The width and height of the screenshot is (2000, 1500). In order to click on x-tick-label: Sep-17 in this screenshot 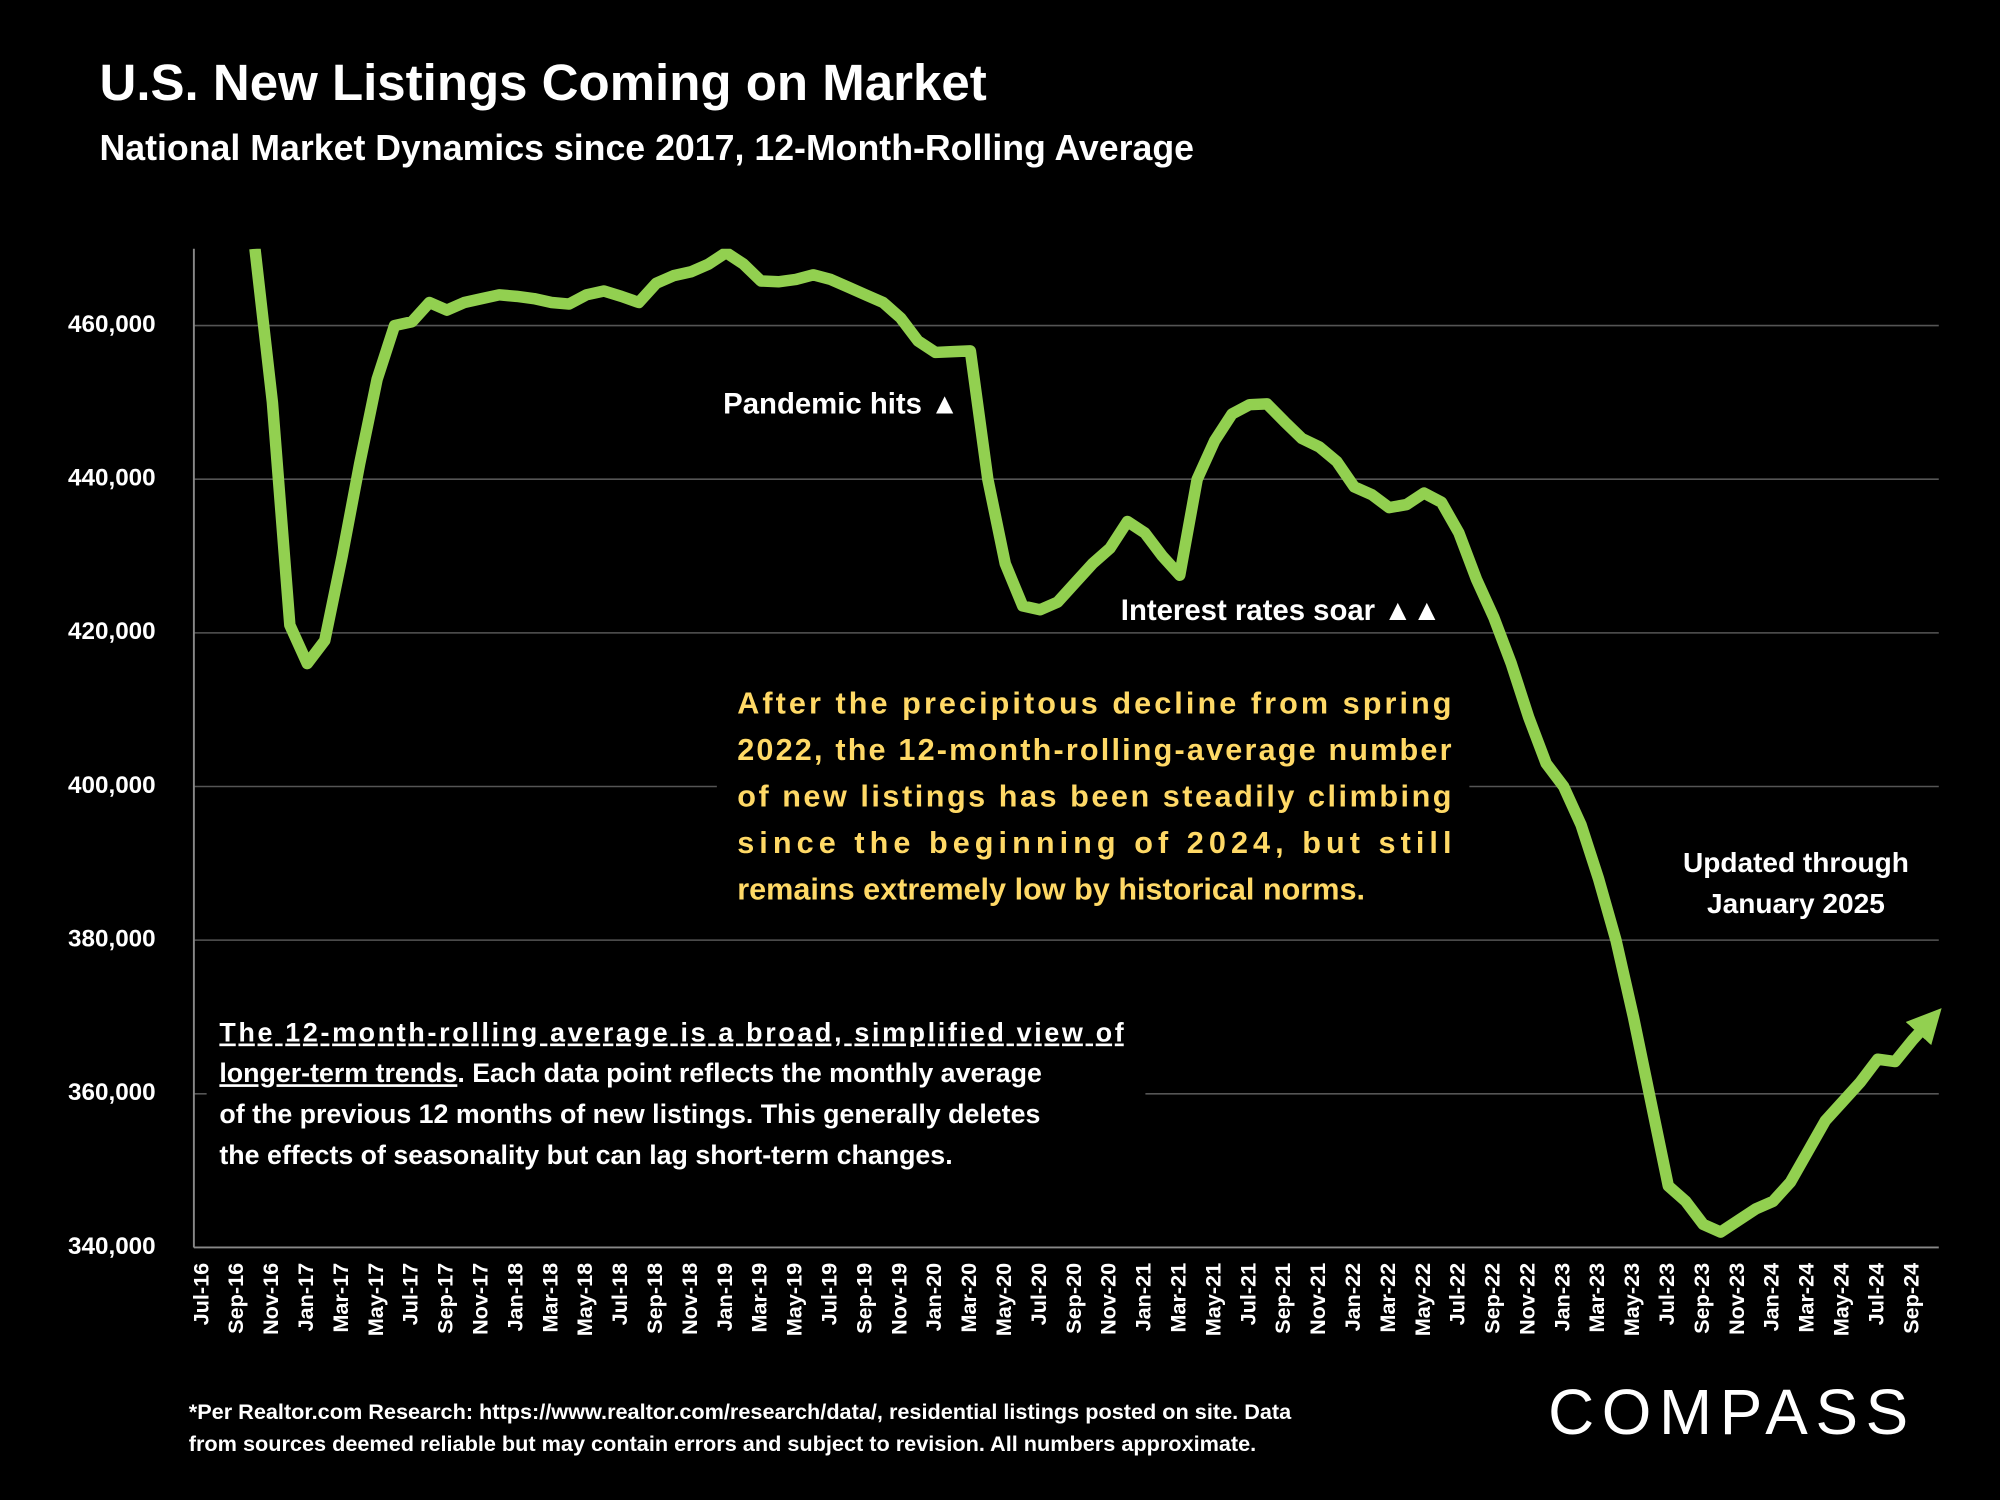, I will do `click(445, 1298)`.